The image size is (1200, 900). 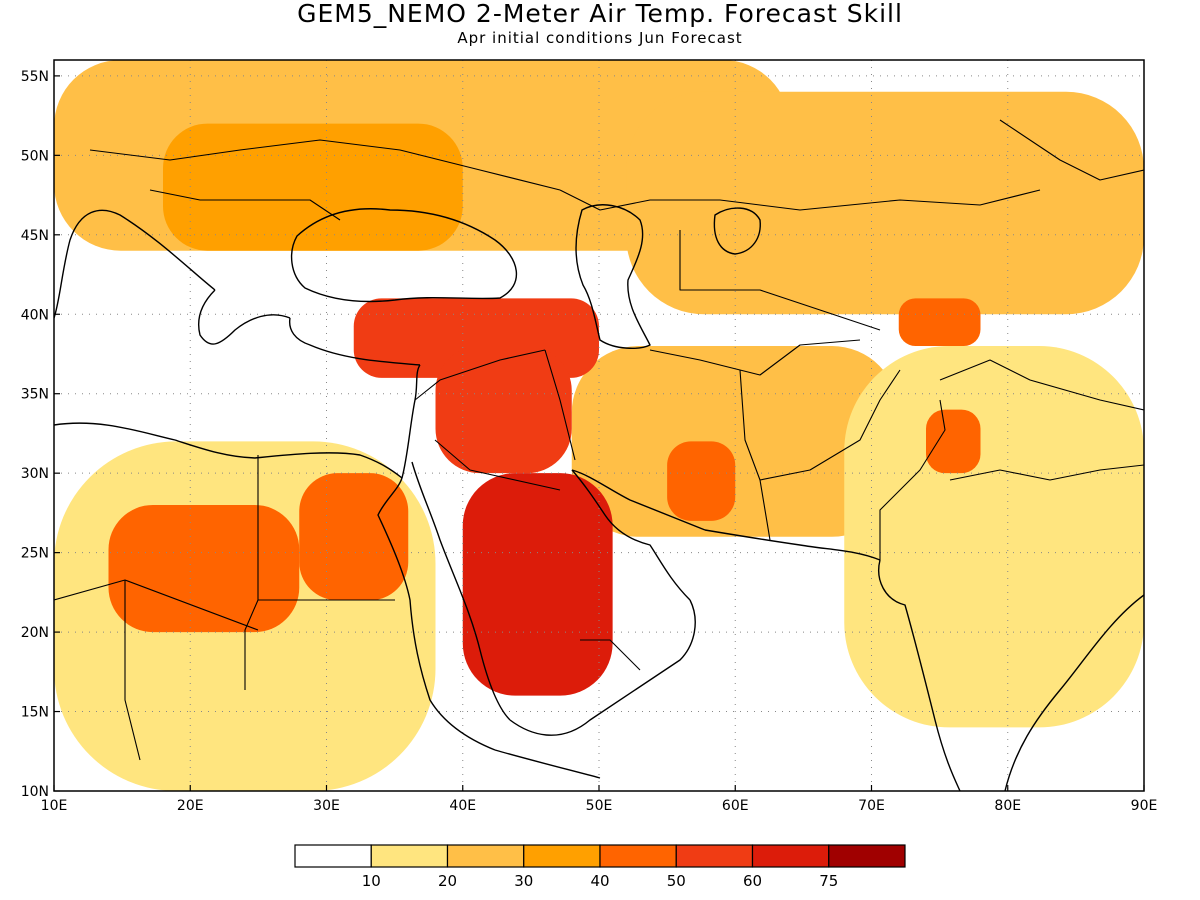 What do you see at coordinates (599, 881) in the screenshot?
I see `colorbar-label: 40` at bounding box center [599, 881].